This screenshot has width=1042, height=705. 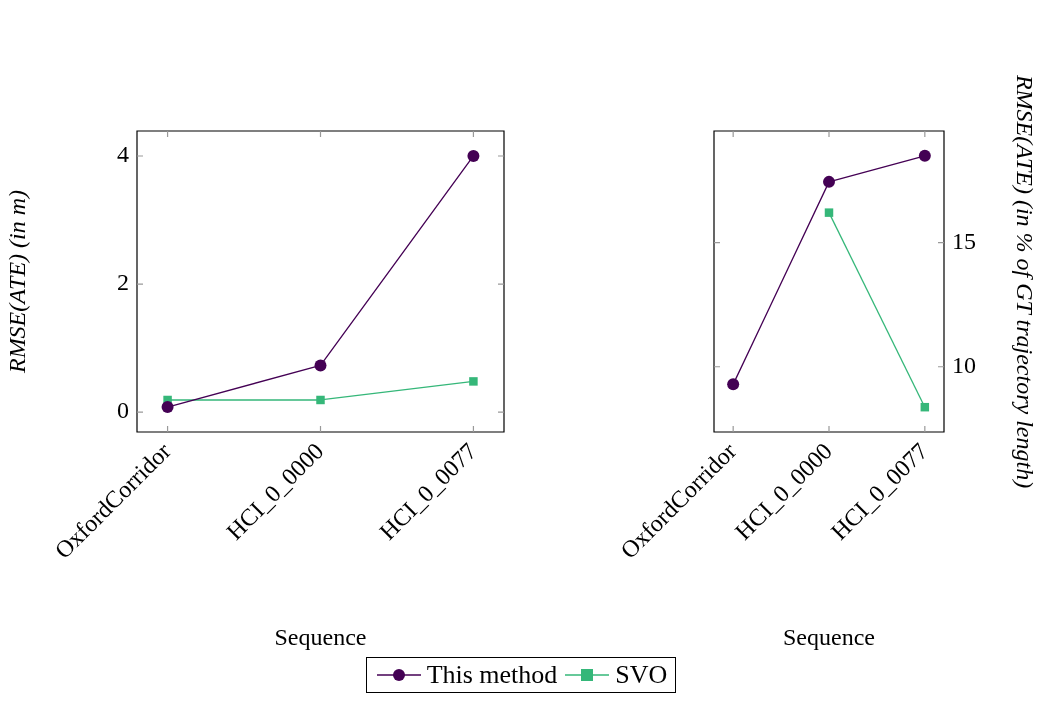 What do you see at coordinates (964, 365) in the screenshot?
I see `y2-tick-label: 10` at bounding box center [964, 365].